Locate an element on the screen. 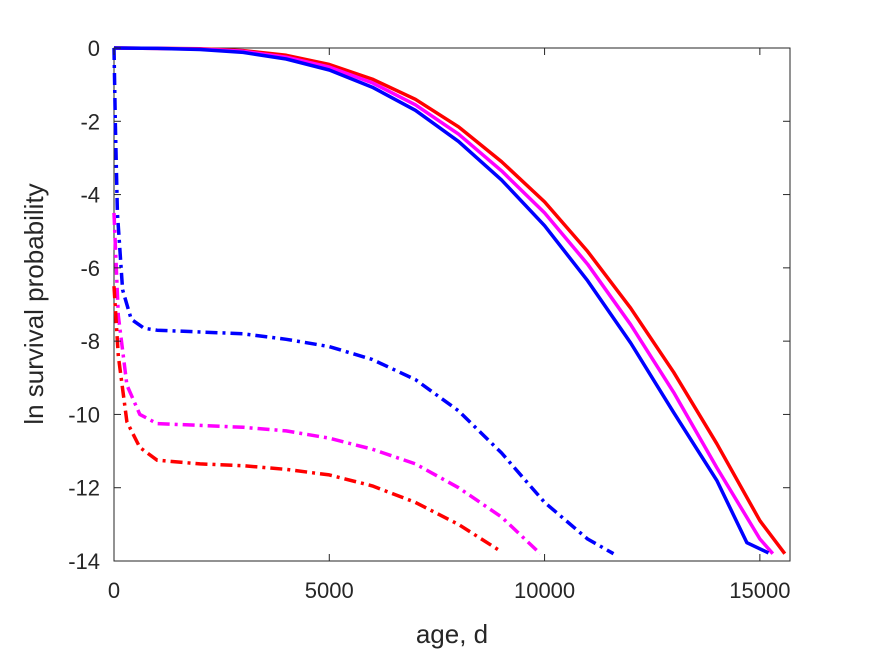 This screenshot has height=656, width=875. x-axis-label: age, d is located at coordinates (452, 634).